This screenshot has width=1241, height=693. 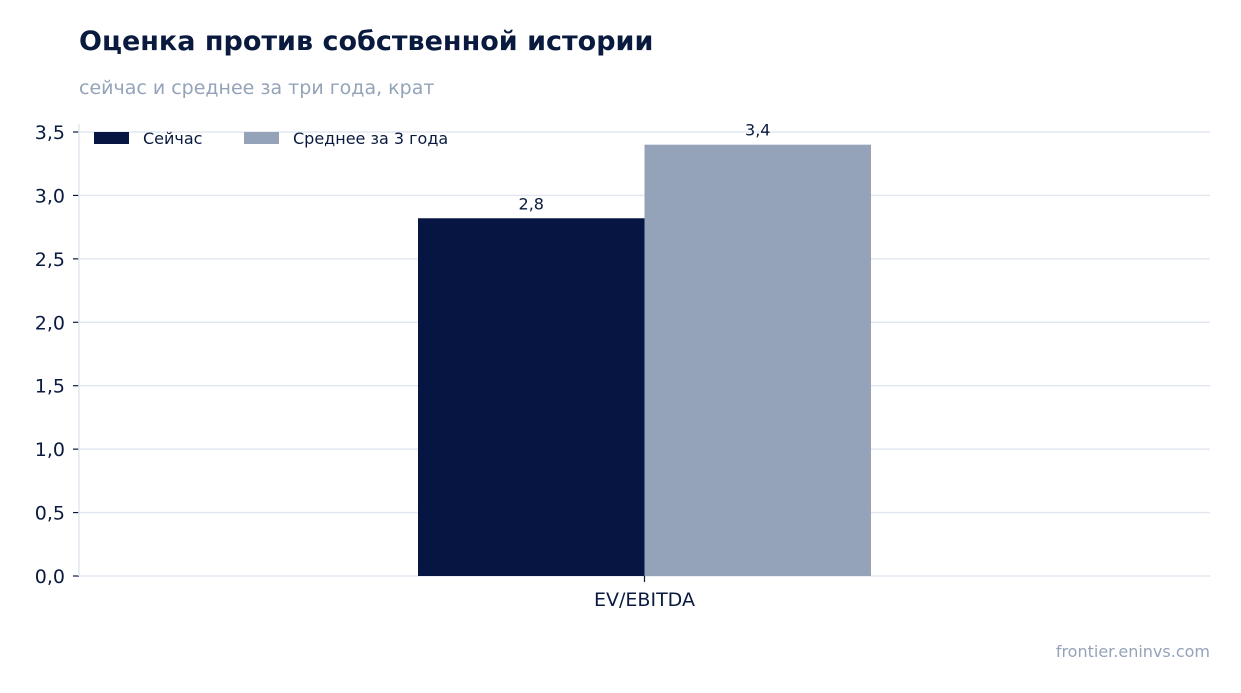 What do you see at coordinates (757, 130) in the screenshot?
I see `data-label: 3,4` at bounding box center [757, 130].